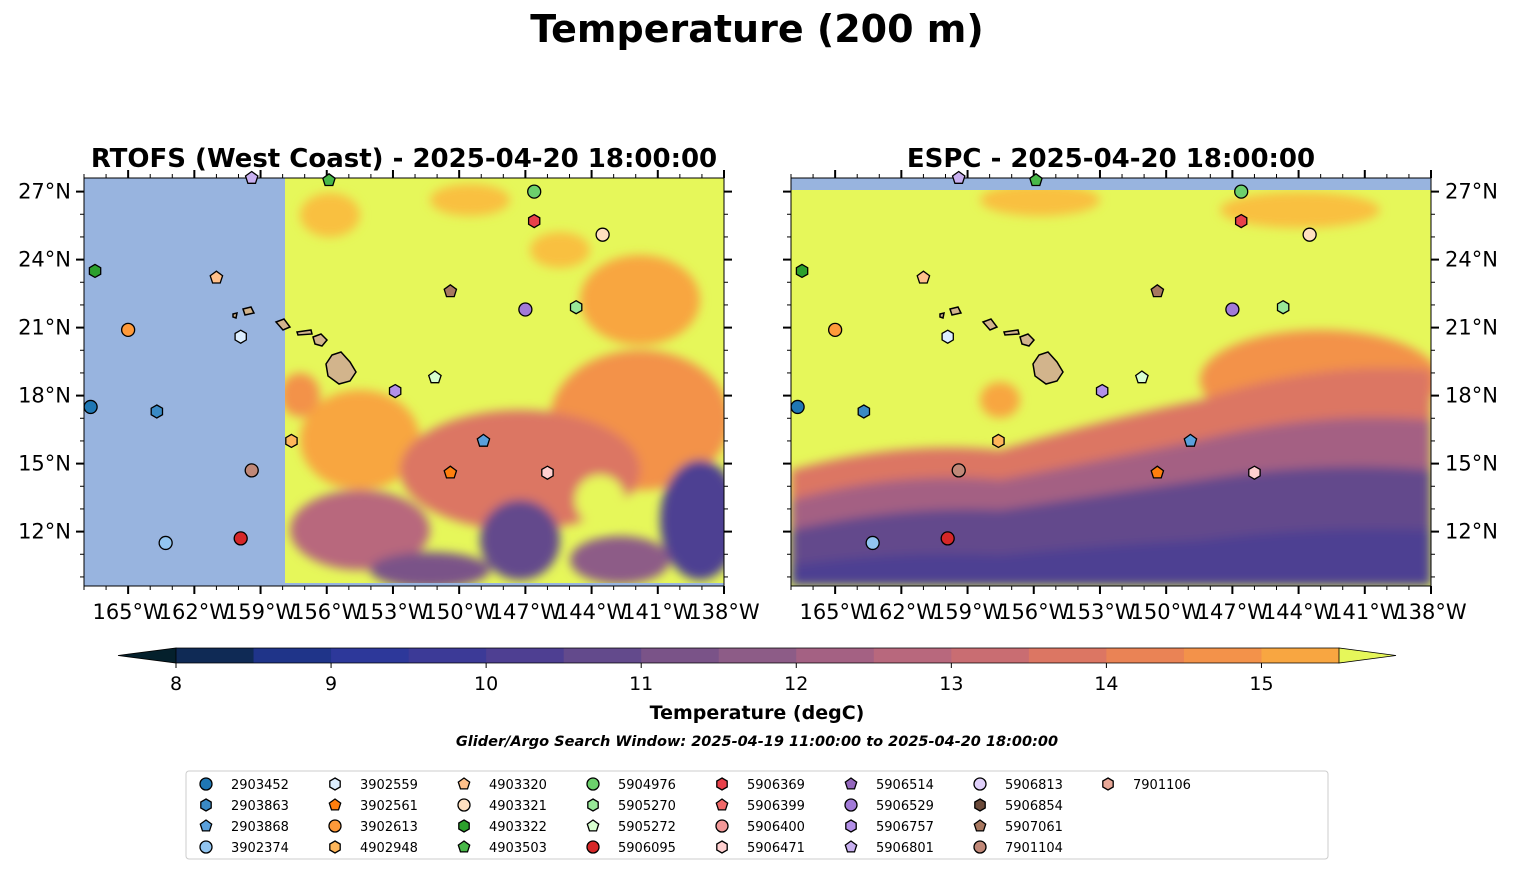  I want to click on island-hawaii-big, so click(341, 368).